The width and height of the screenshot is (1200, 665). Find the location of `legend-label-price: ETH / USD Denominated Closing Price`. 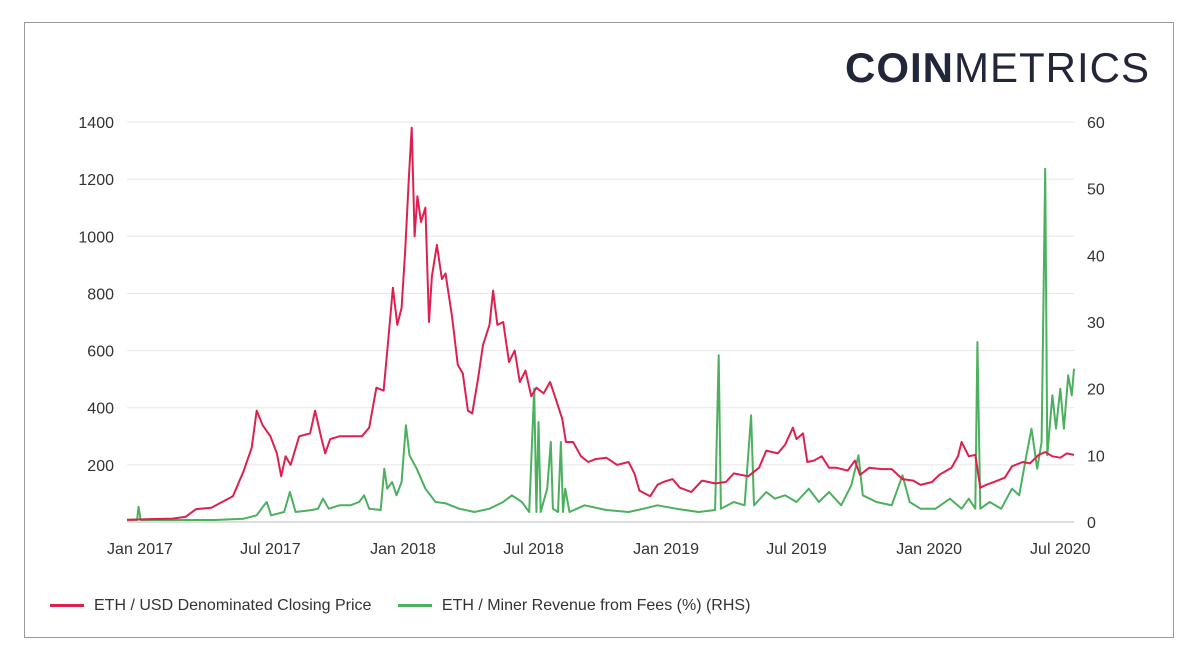

legend-label-price: ETH / USD Denominated Closing Price is located at coordinates (233, 605).